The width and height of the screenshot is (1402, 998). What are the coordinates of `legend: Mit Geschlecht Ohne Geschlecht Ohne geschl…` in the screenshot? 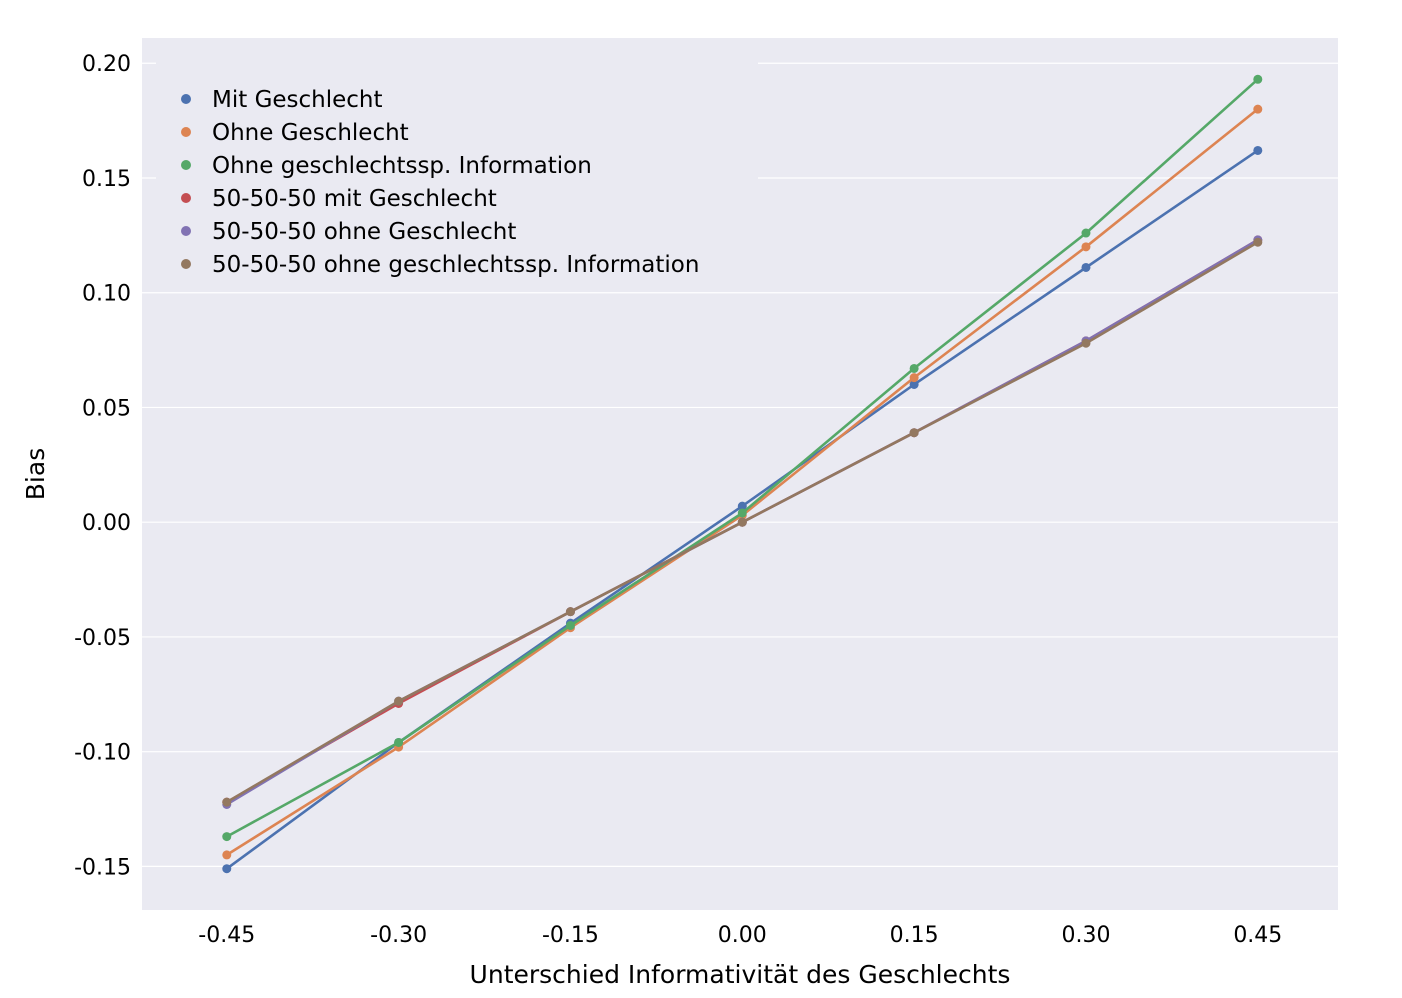 It's located at (457, 177).